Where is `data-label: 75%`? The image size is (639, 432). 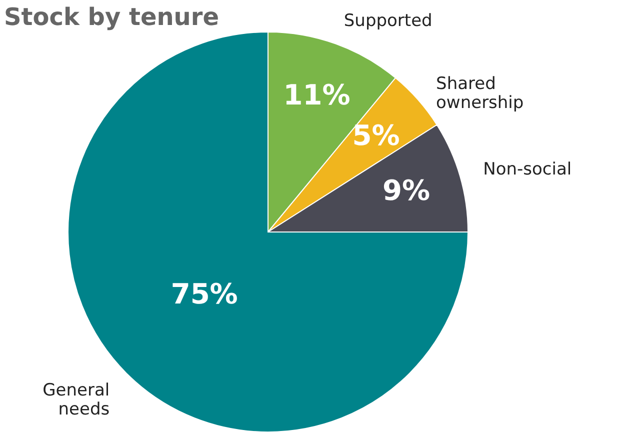 data-label: 75% is located at coordinates (204, 294).